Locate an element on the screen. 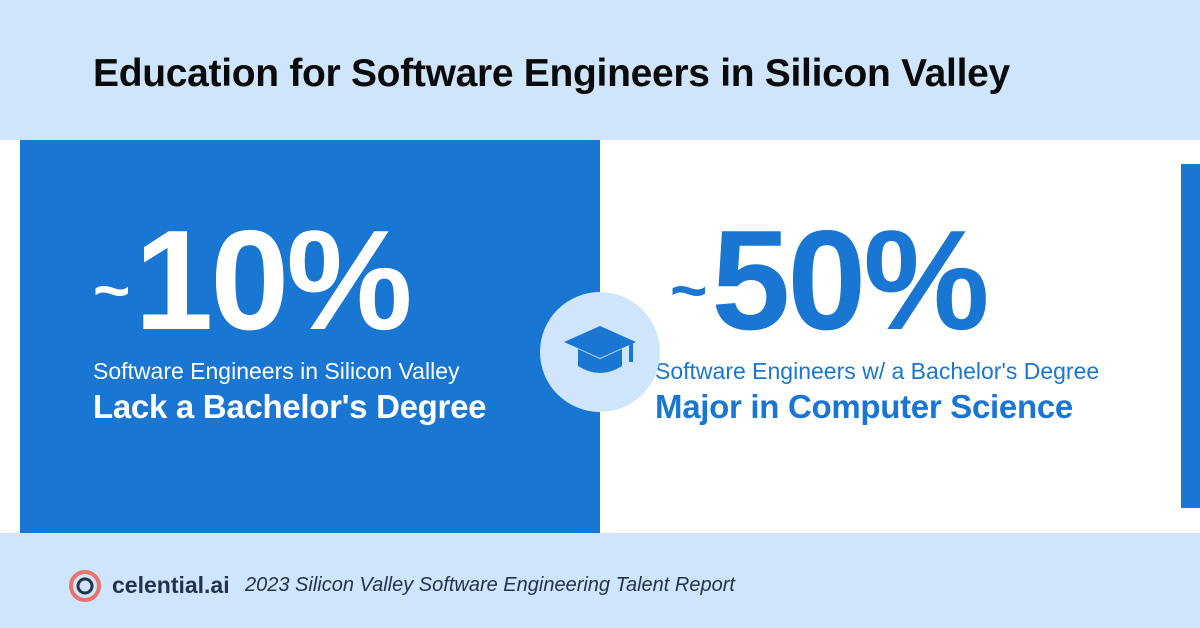  right-stat-emphasis: Major in Computer Science is located at coordinates (864, 406).